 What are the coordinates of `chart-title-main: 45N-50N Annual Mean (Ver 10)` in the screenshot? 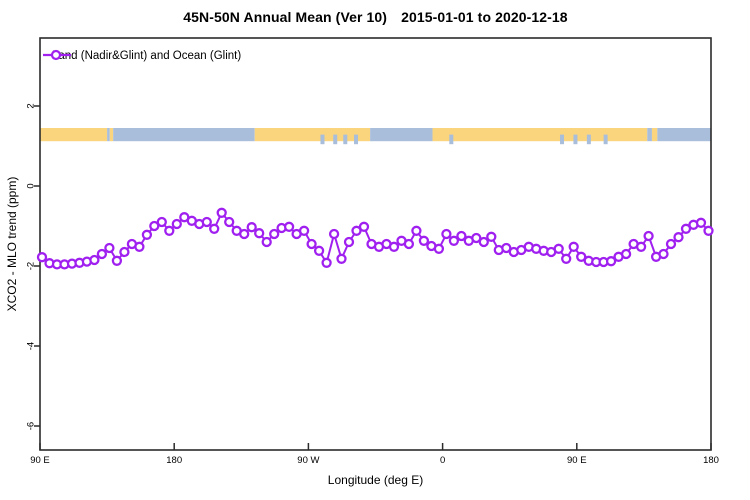 It's located at (285, 17).